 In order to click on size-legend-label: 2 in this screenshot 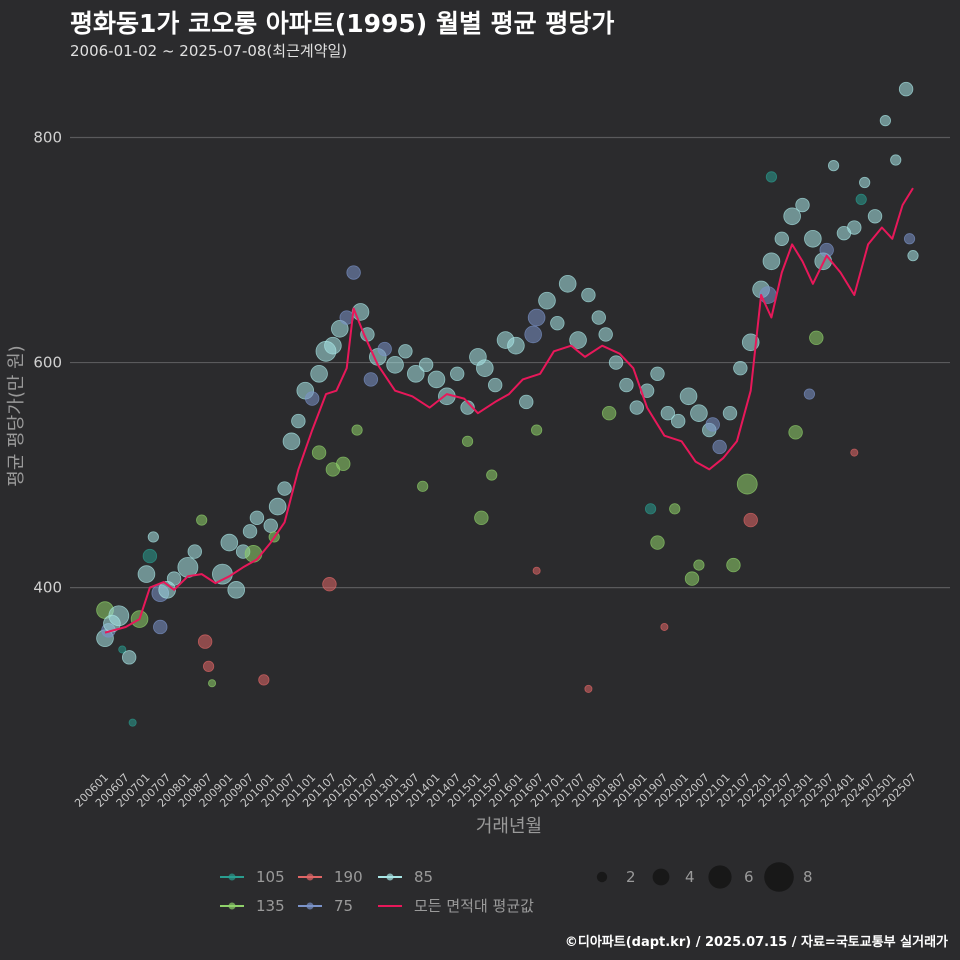, I will do `click(631, 877)`.